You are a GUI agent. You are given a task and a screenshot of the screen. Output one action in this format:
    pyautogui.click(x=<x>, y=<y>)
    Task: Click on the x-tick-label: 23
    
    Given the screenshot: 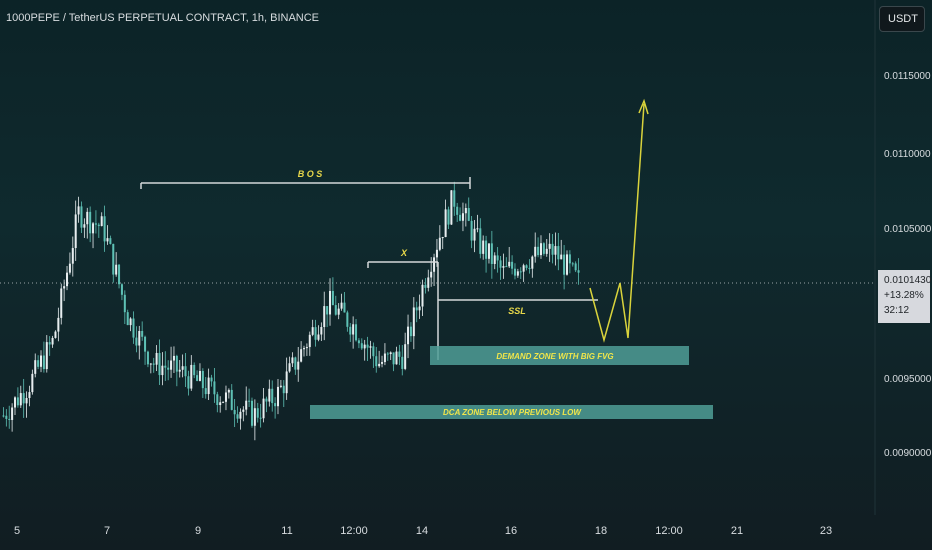 What is the action you would take?
    pyautogui.click(x=826, y=531)
    